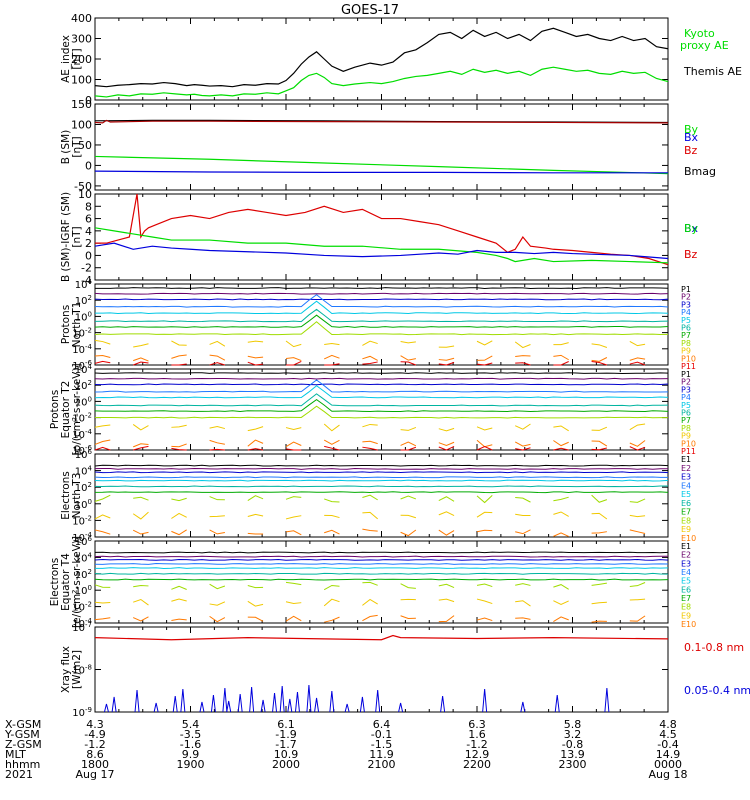 The height and width of the screenshot is (800, 750). Describe the element at coordinates (15, 754) in the screenshot. I see `time-row-label: MLT` at that location.